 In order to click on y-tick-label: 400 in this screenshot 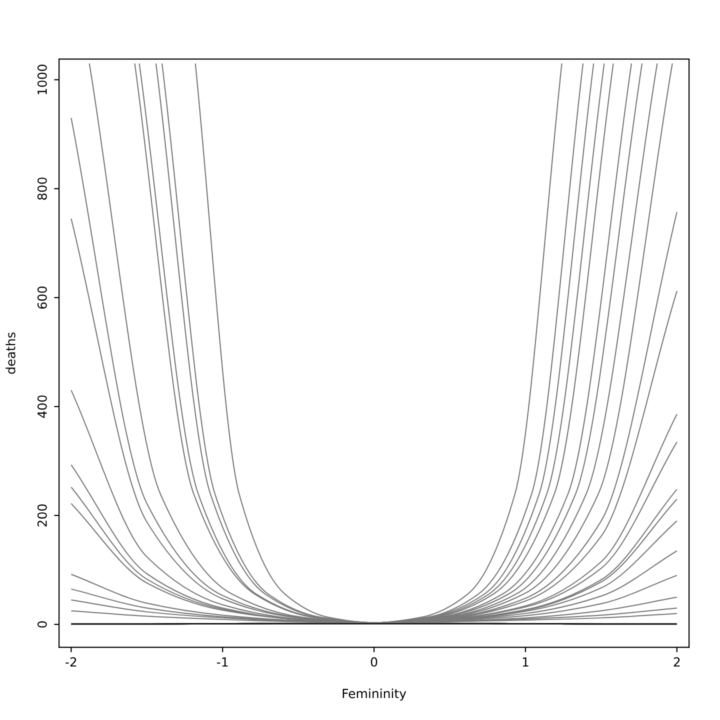, I will do `click(42, 406)`.